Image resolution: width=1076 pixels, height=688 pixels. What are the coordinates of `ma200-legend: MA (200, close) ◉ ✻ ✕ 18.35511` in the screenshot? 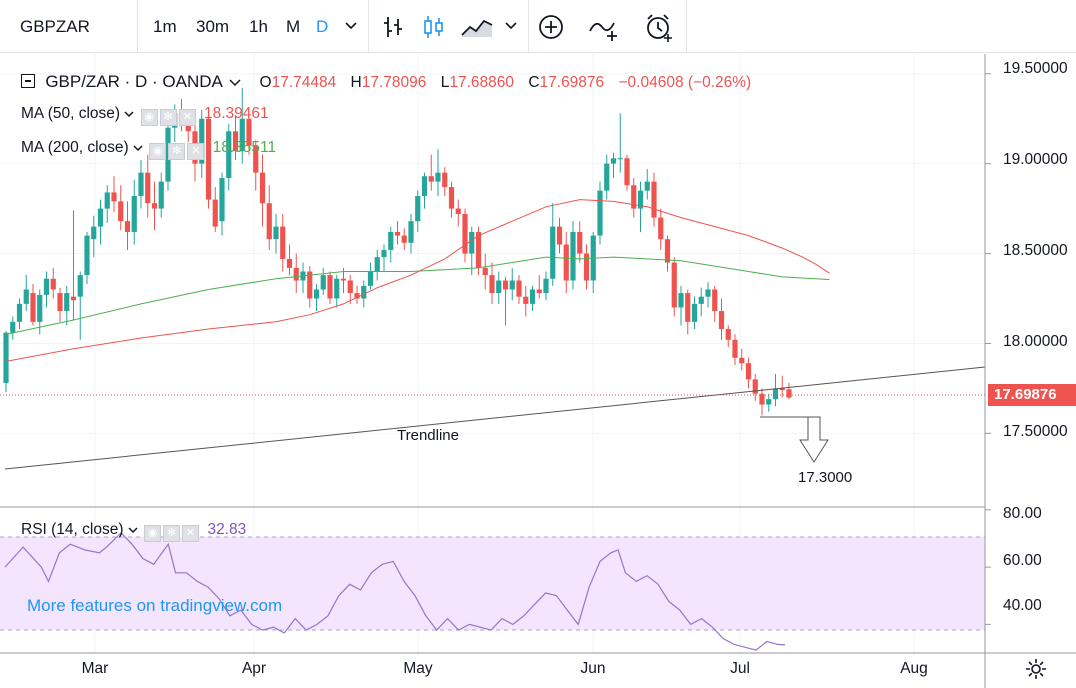 It's located at (148, 149).